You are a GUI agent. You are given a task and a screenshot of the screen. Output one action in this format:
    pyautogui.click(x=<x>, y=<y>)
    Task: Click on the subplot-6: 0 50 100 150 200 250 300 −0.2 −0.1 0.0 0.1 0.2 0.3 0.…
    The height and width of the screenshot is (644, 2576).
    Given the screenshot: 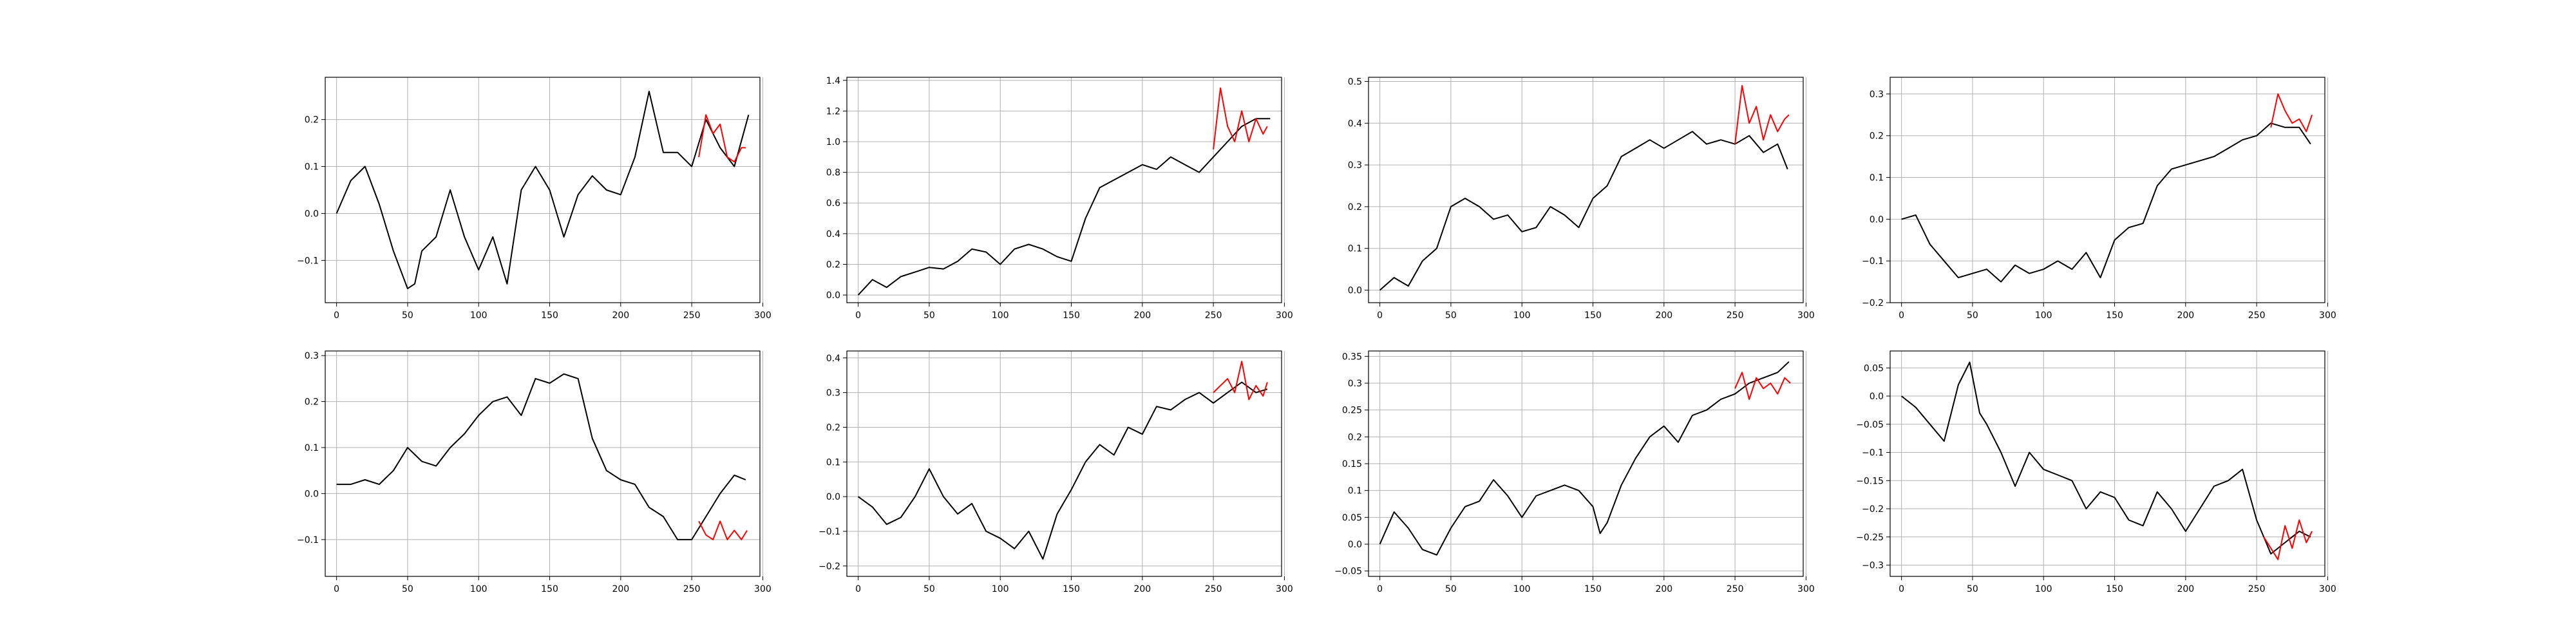 What is the action you would take?
    pyautogui.click(x=1056, y=472)
    